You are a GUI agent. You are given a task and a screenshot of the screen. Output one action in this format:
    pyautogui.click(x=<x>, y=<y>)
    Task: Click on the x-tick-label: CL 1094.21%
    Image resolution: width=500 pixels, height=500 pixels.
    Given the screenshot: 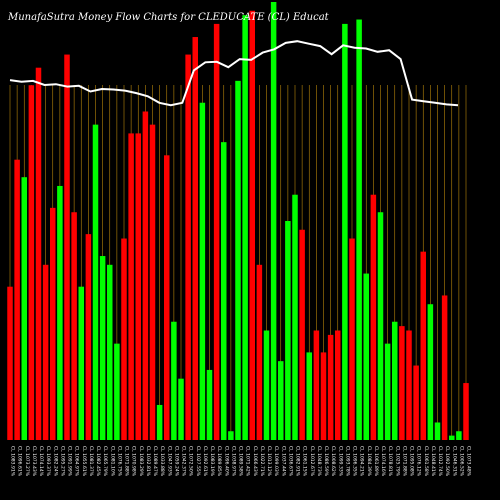 What is the action you would take?
    pyautogui.click(x=362, y=461)
    